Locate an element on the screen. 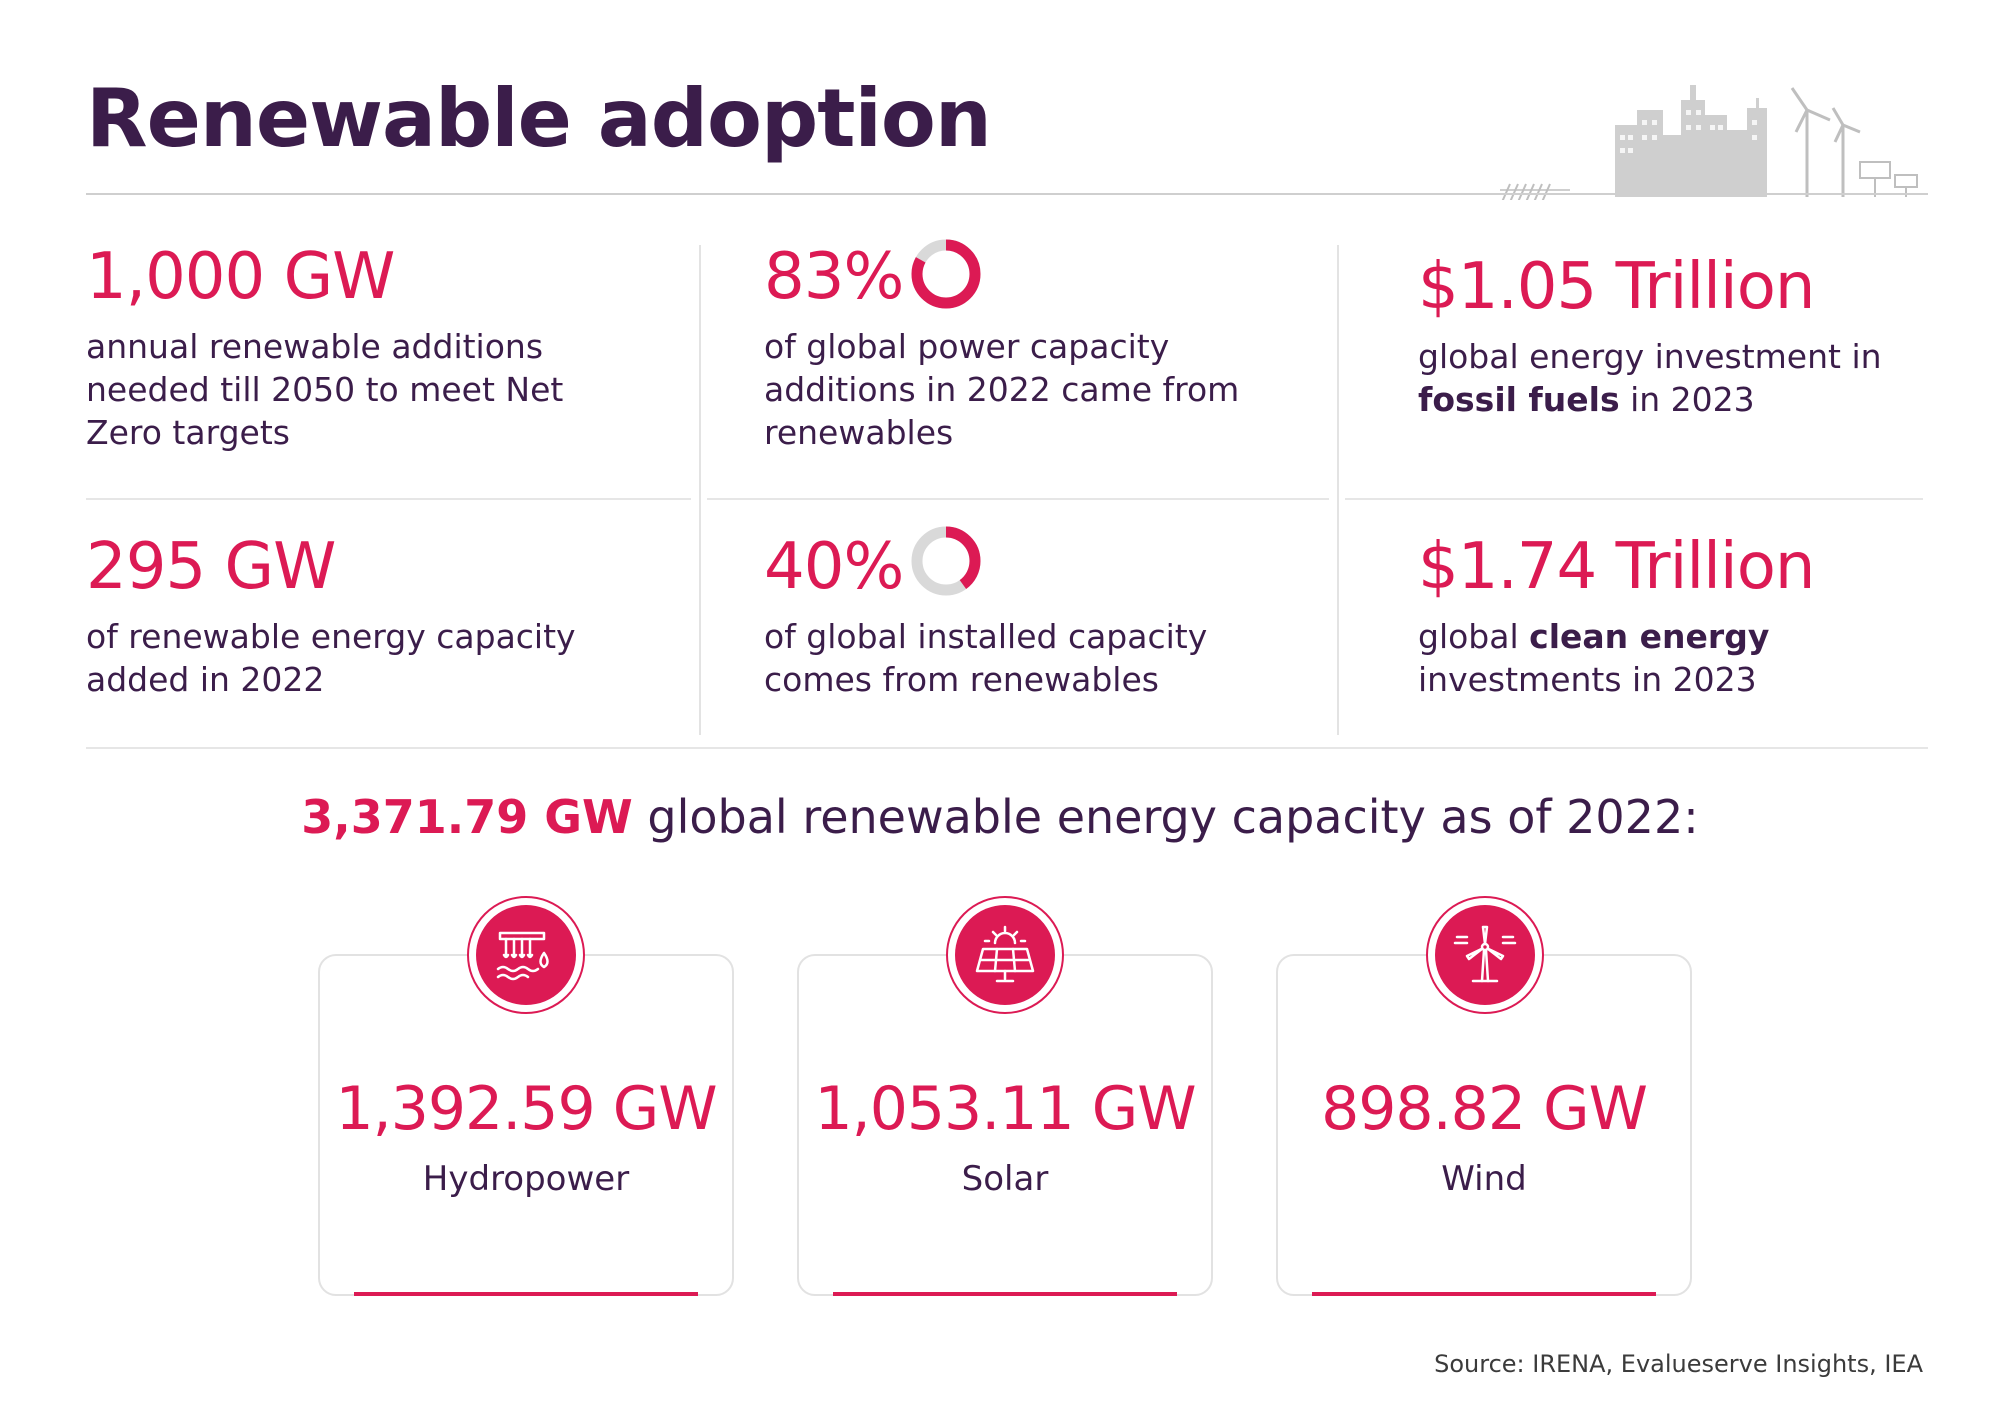 The image size is (2000, 1415). stat-desc-emphasis: clean energy is located at coordinates (1649, 636).